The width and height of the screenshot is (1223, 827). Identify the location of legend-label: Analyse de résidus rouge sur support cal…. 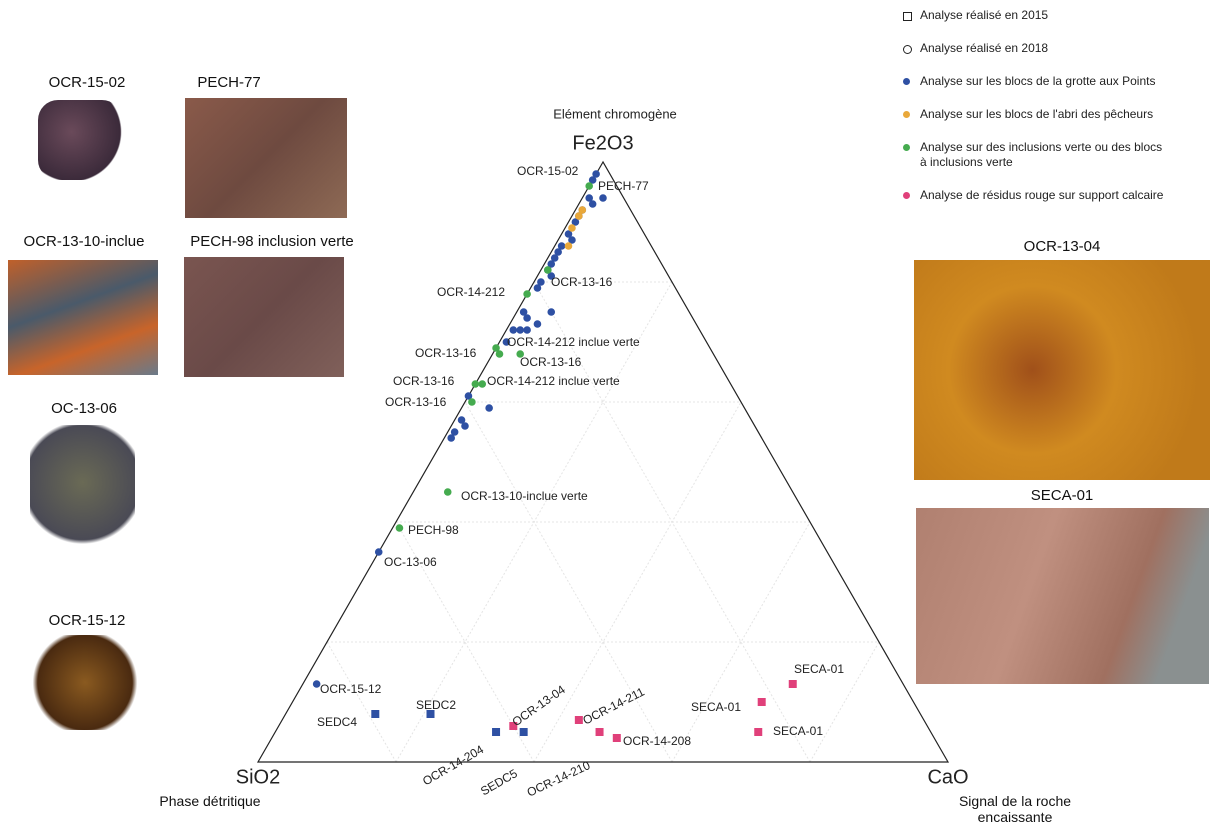
(1042, 195).